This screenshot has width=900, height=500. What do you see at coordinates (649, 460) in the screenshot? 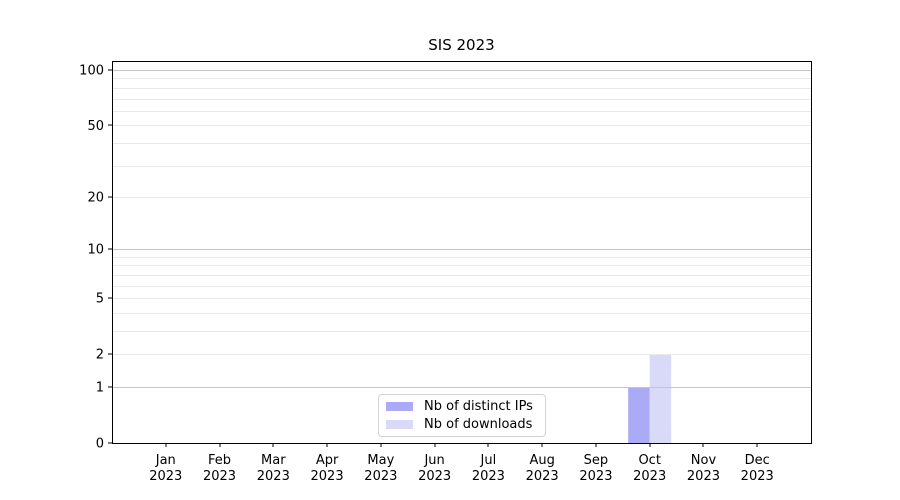
I see `x-tick-label-month: Oct` at bounding box center [649, 460].